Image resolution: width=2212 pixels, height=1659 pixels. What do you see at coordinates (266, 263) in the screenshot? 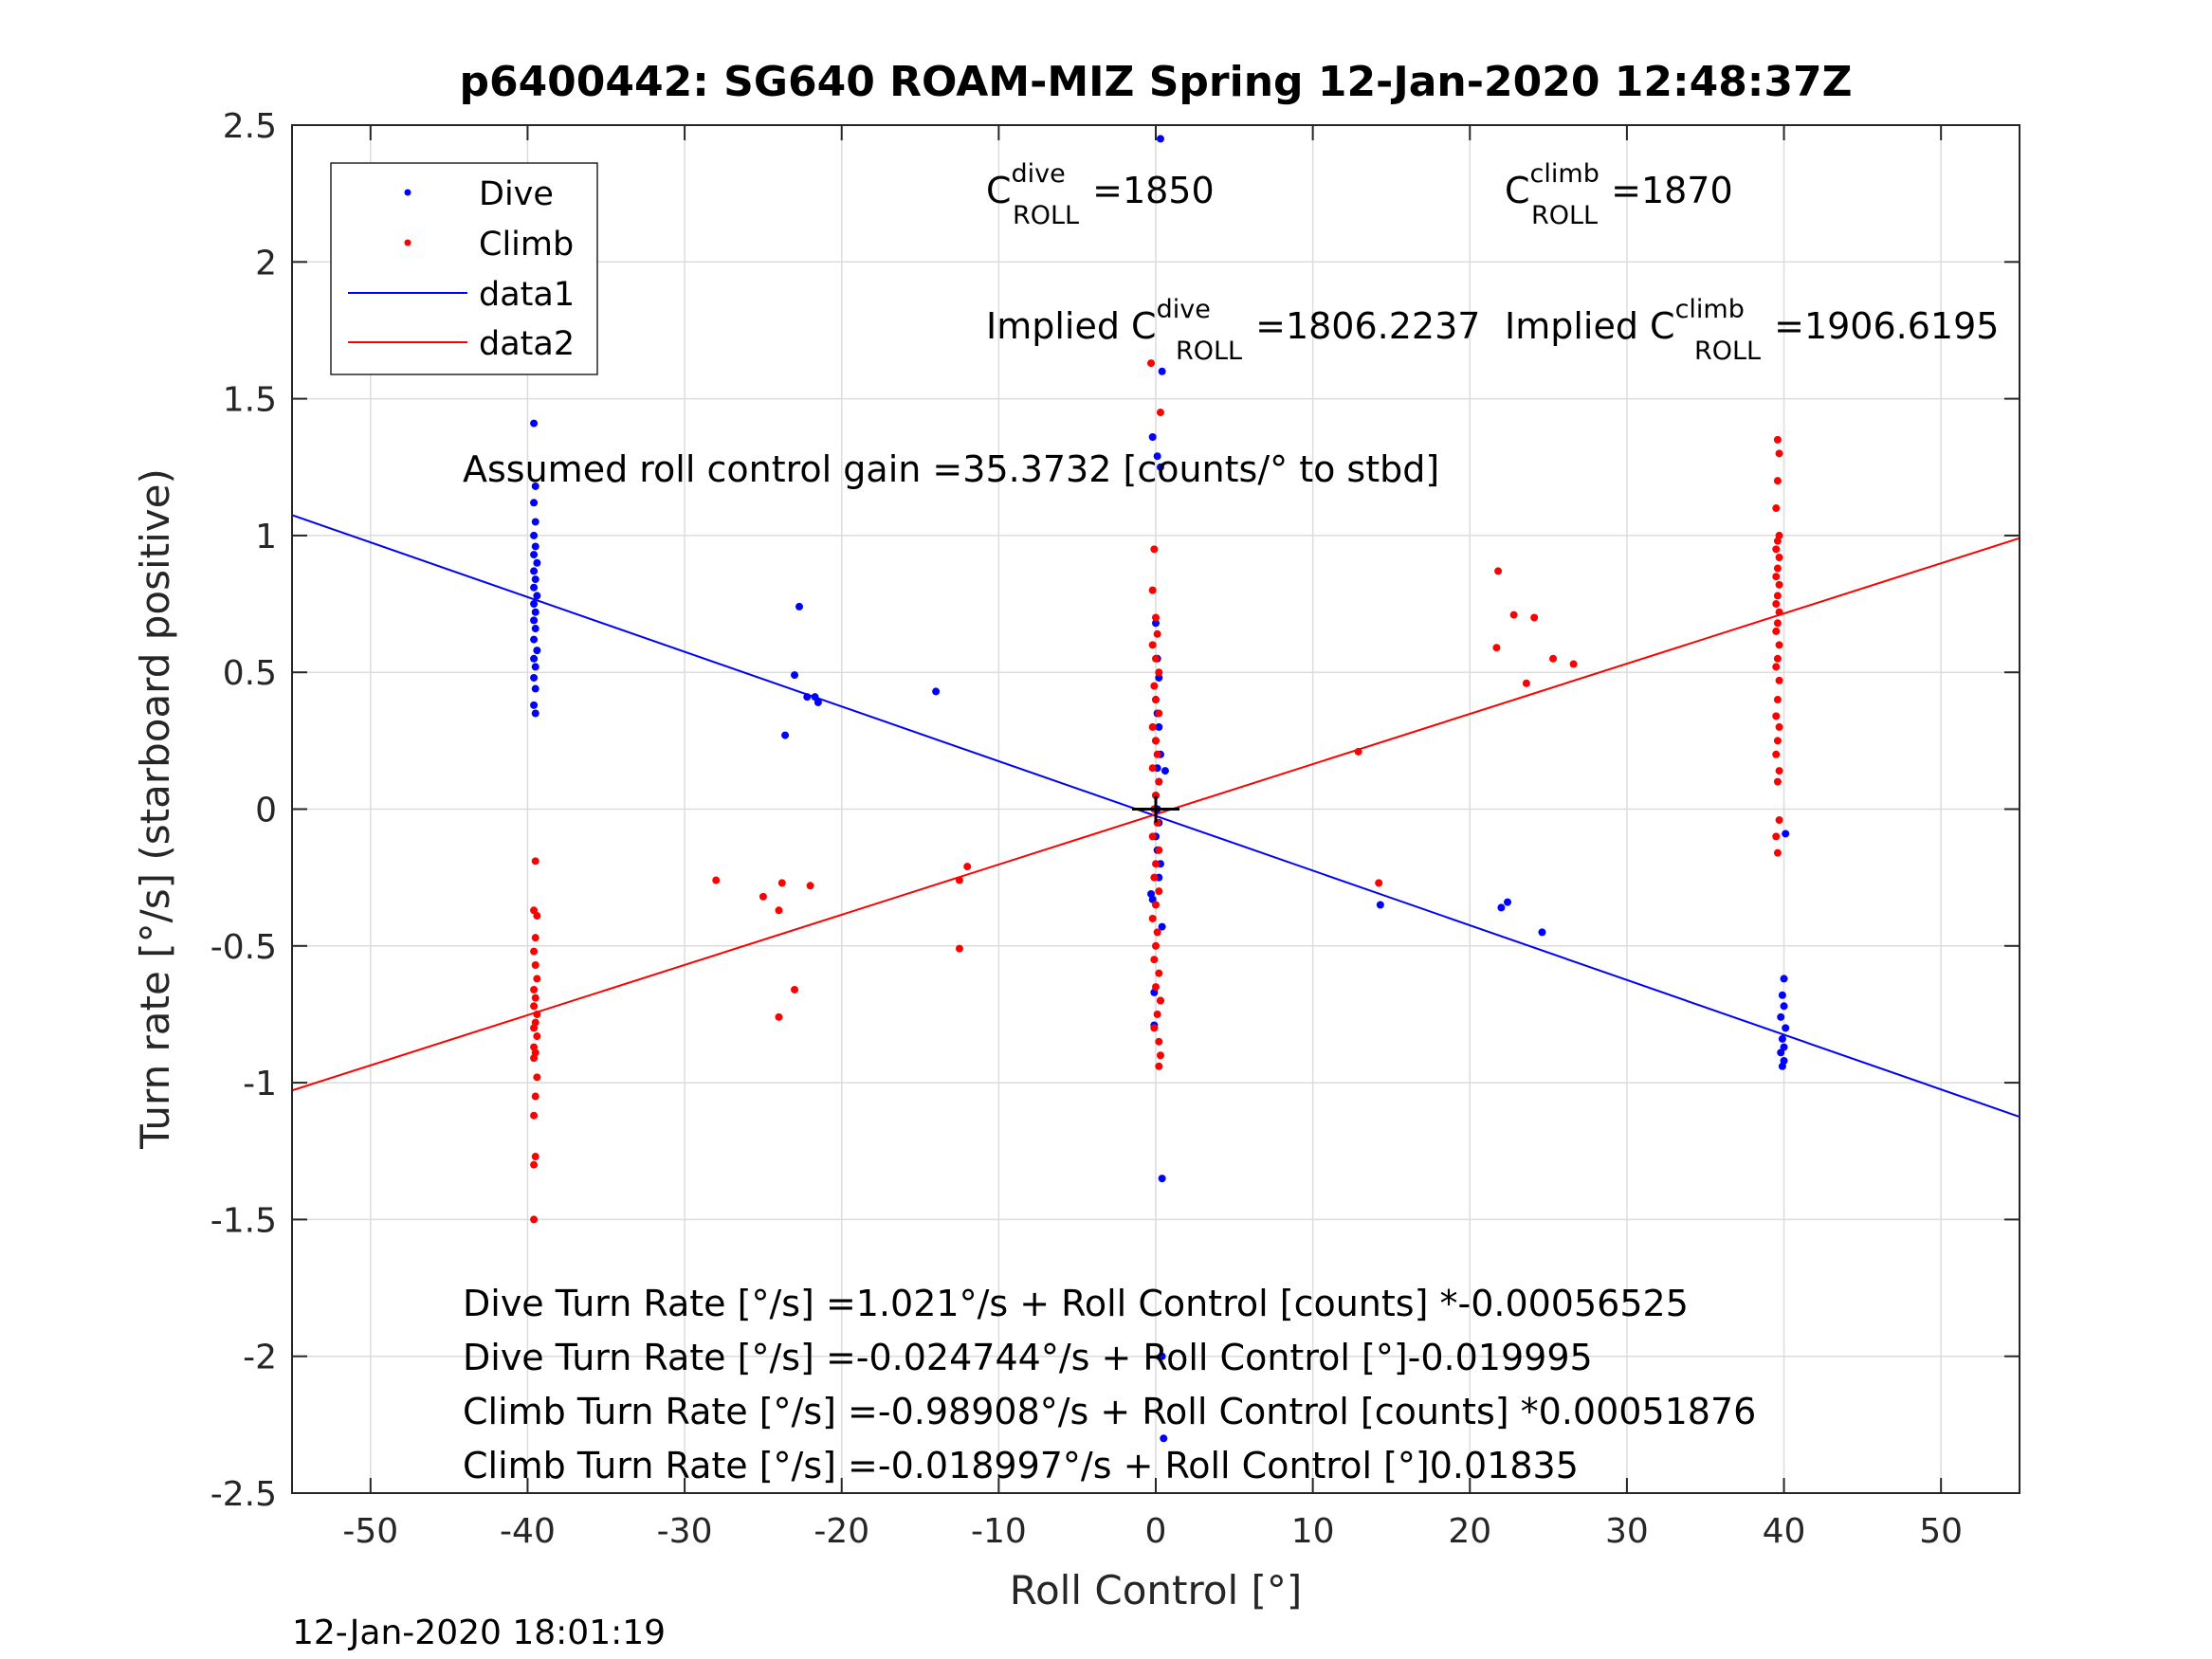
I see `y-tick-label: 2` at bounding box center [266, 263].